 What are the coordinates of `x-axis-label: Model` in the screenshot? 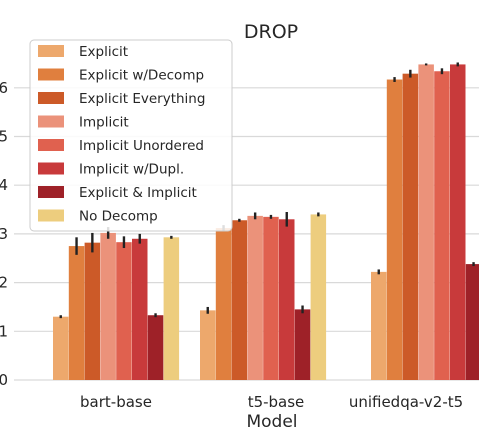 It's located at (271, 422).